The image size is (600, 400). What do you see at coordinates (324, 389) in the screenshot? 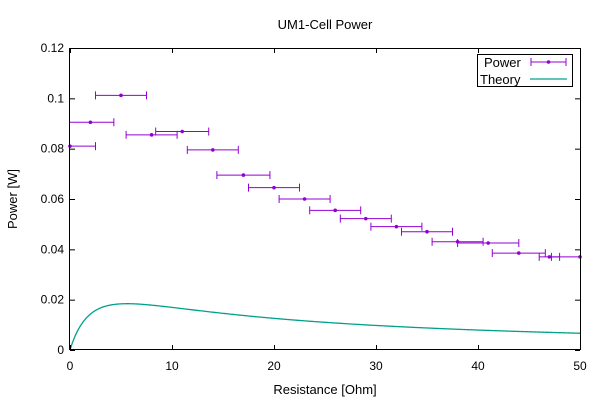
I see `x-axis-label: Resistance [Ohm]` at bounding box center [324, 389].